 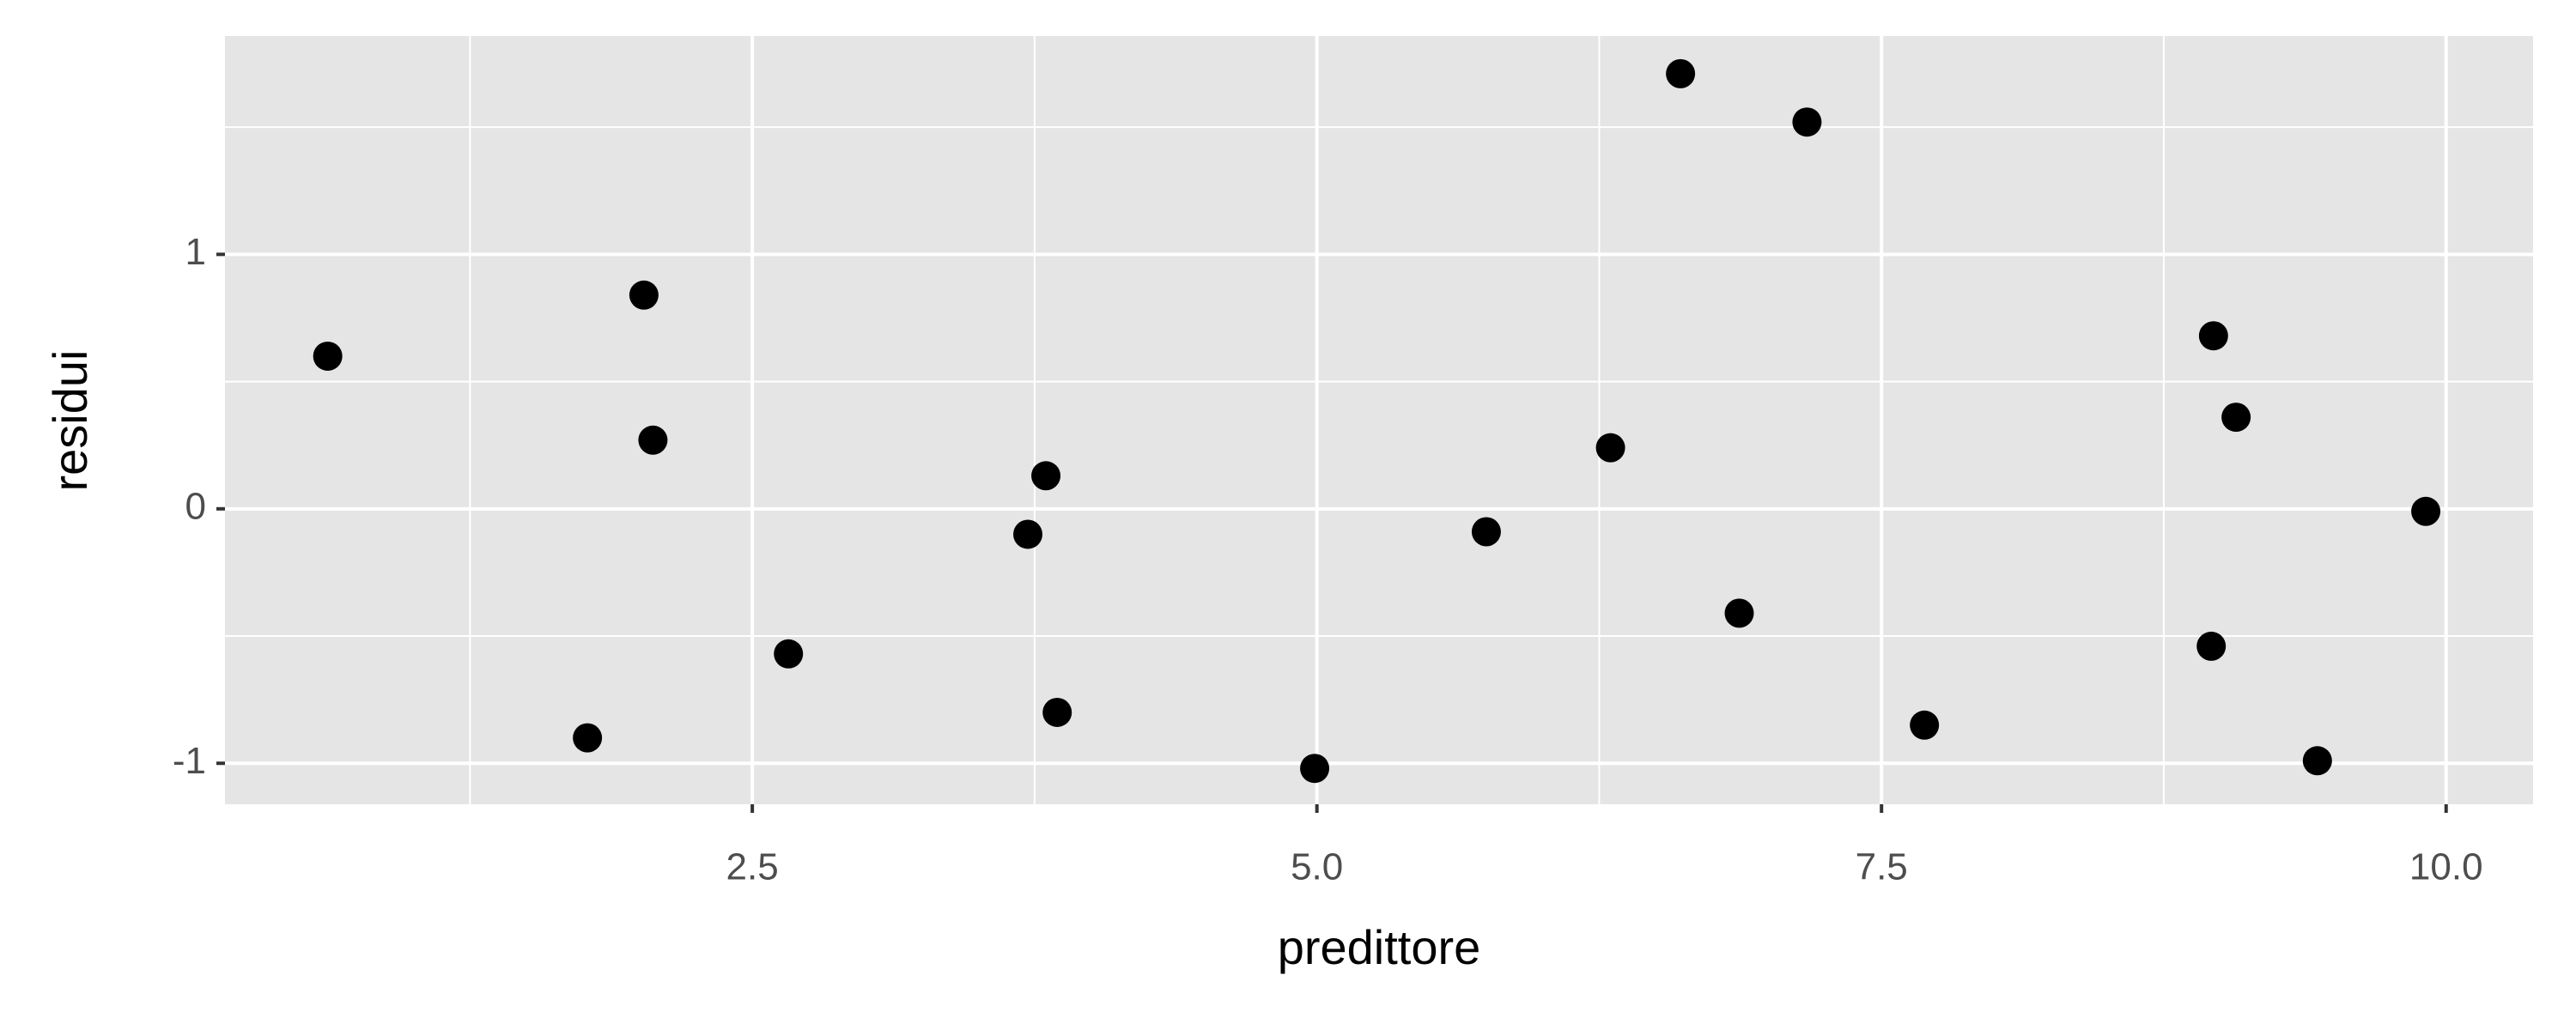 What do you see at coordinates (1379, 947) in the screenshot?
I see `x-axis-title: predittore` at bounding box center [1379, 947].